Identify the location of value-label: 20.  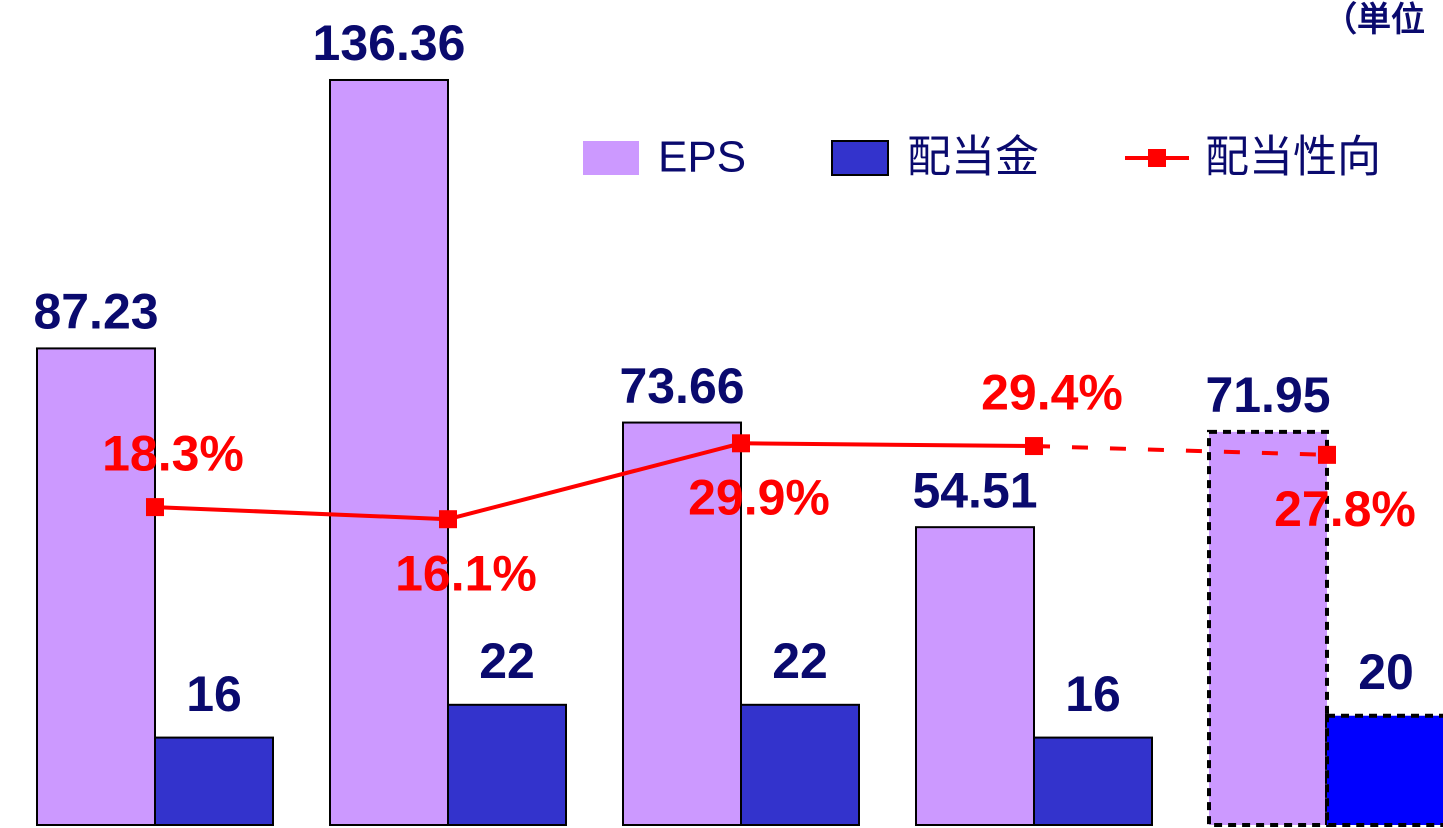
(1386, 672).